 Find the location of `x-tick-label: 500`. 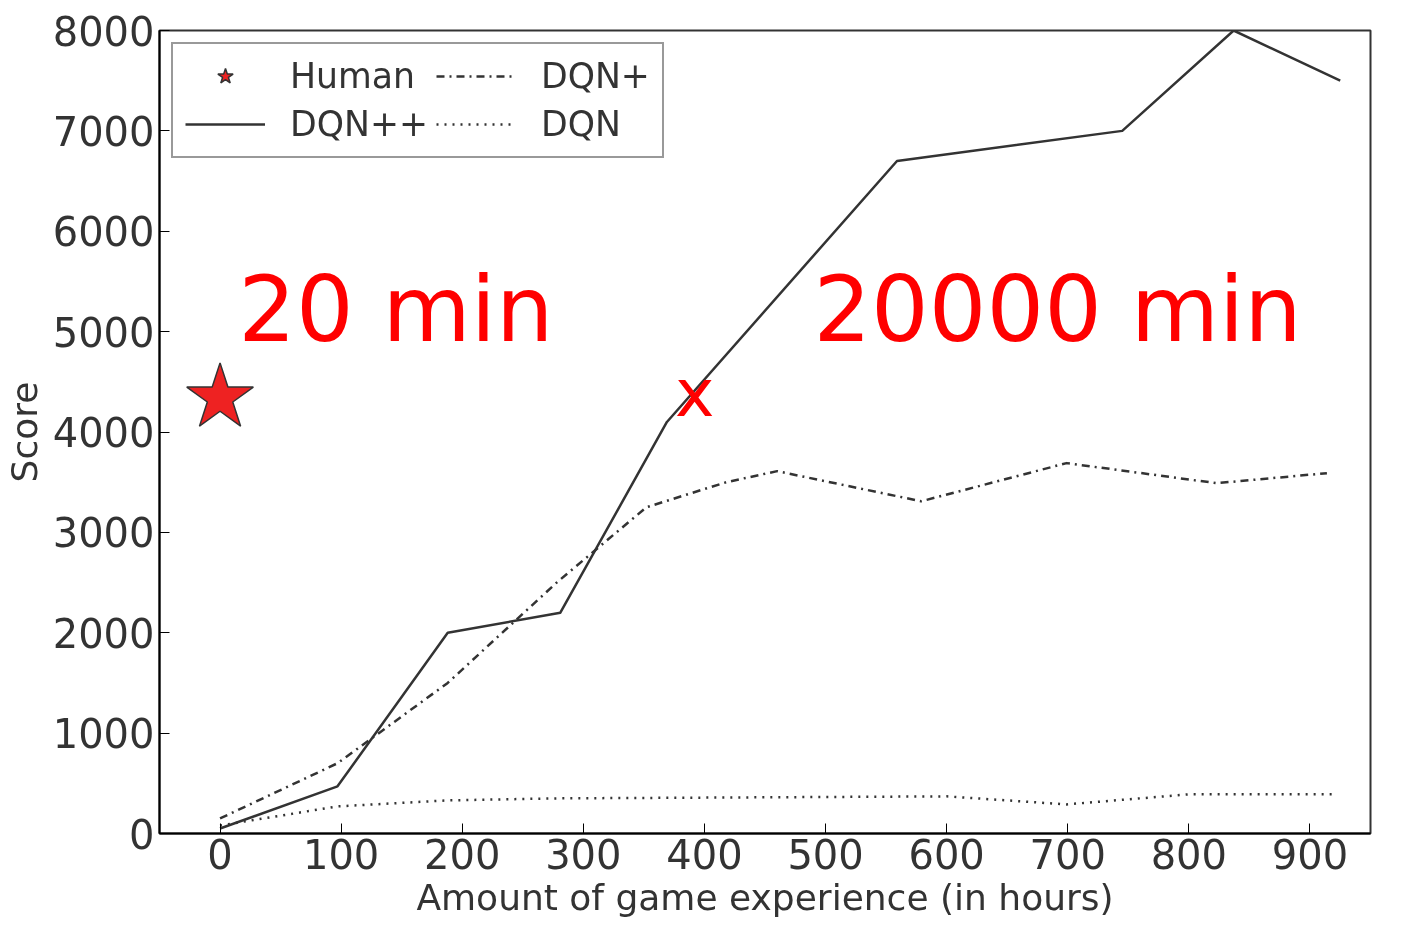

x-tick-label: 500 is located at coordinates (825, 854).